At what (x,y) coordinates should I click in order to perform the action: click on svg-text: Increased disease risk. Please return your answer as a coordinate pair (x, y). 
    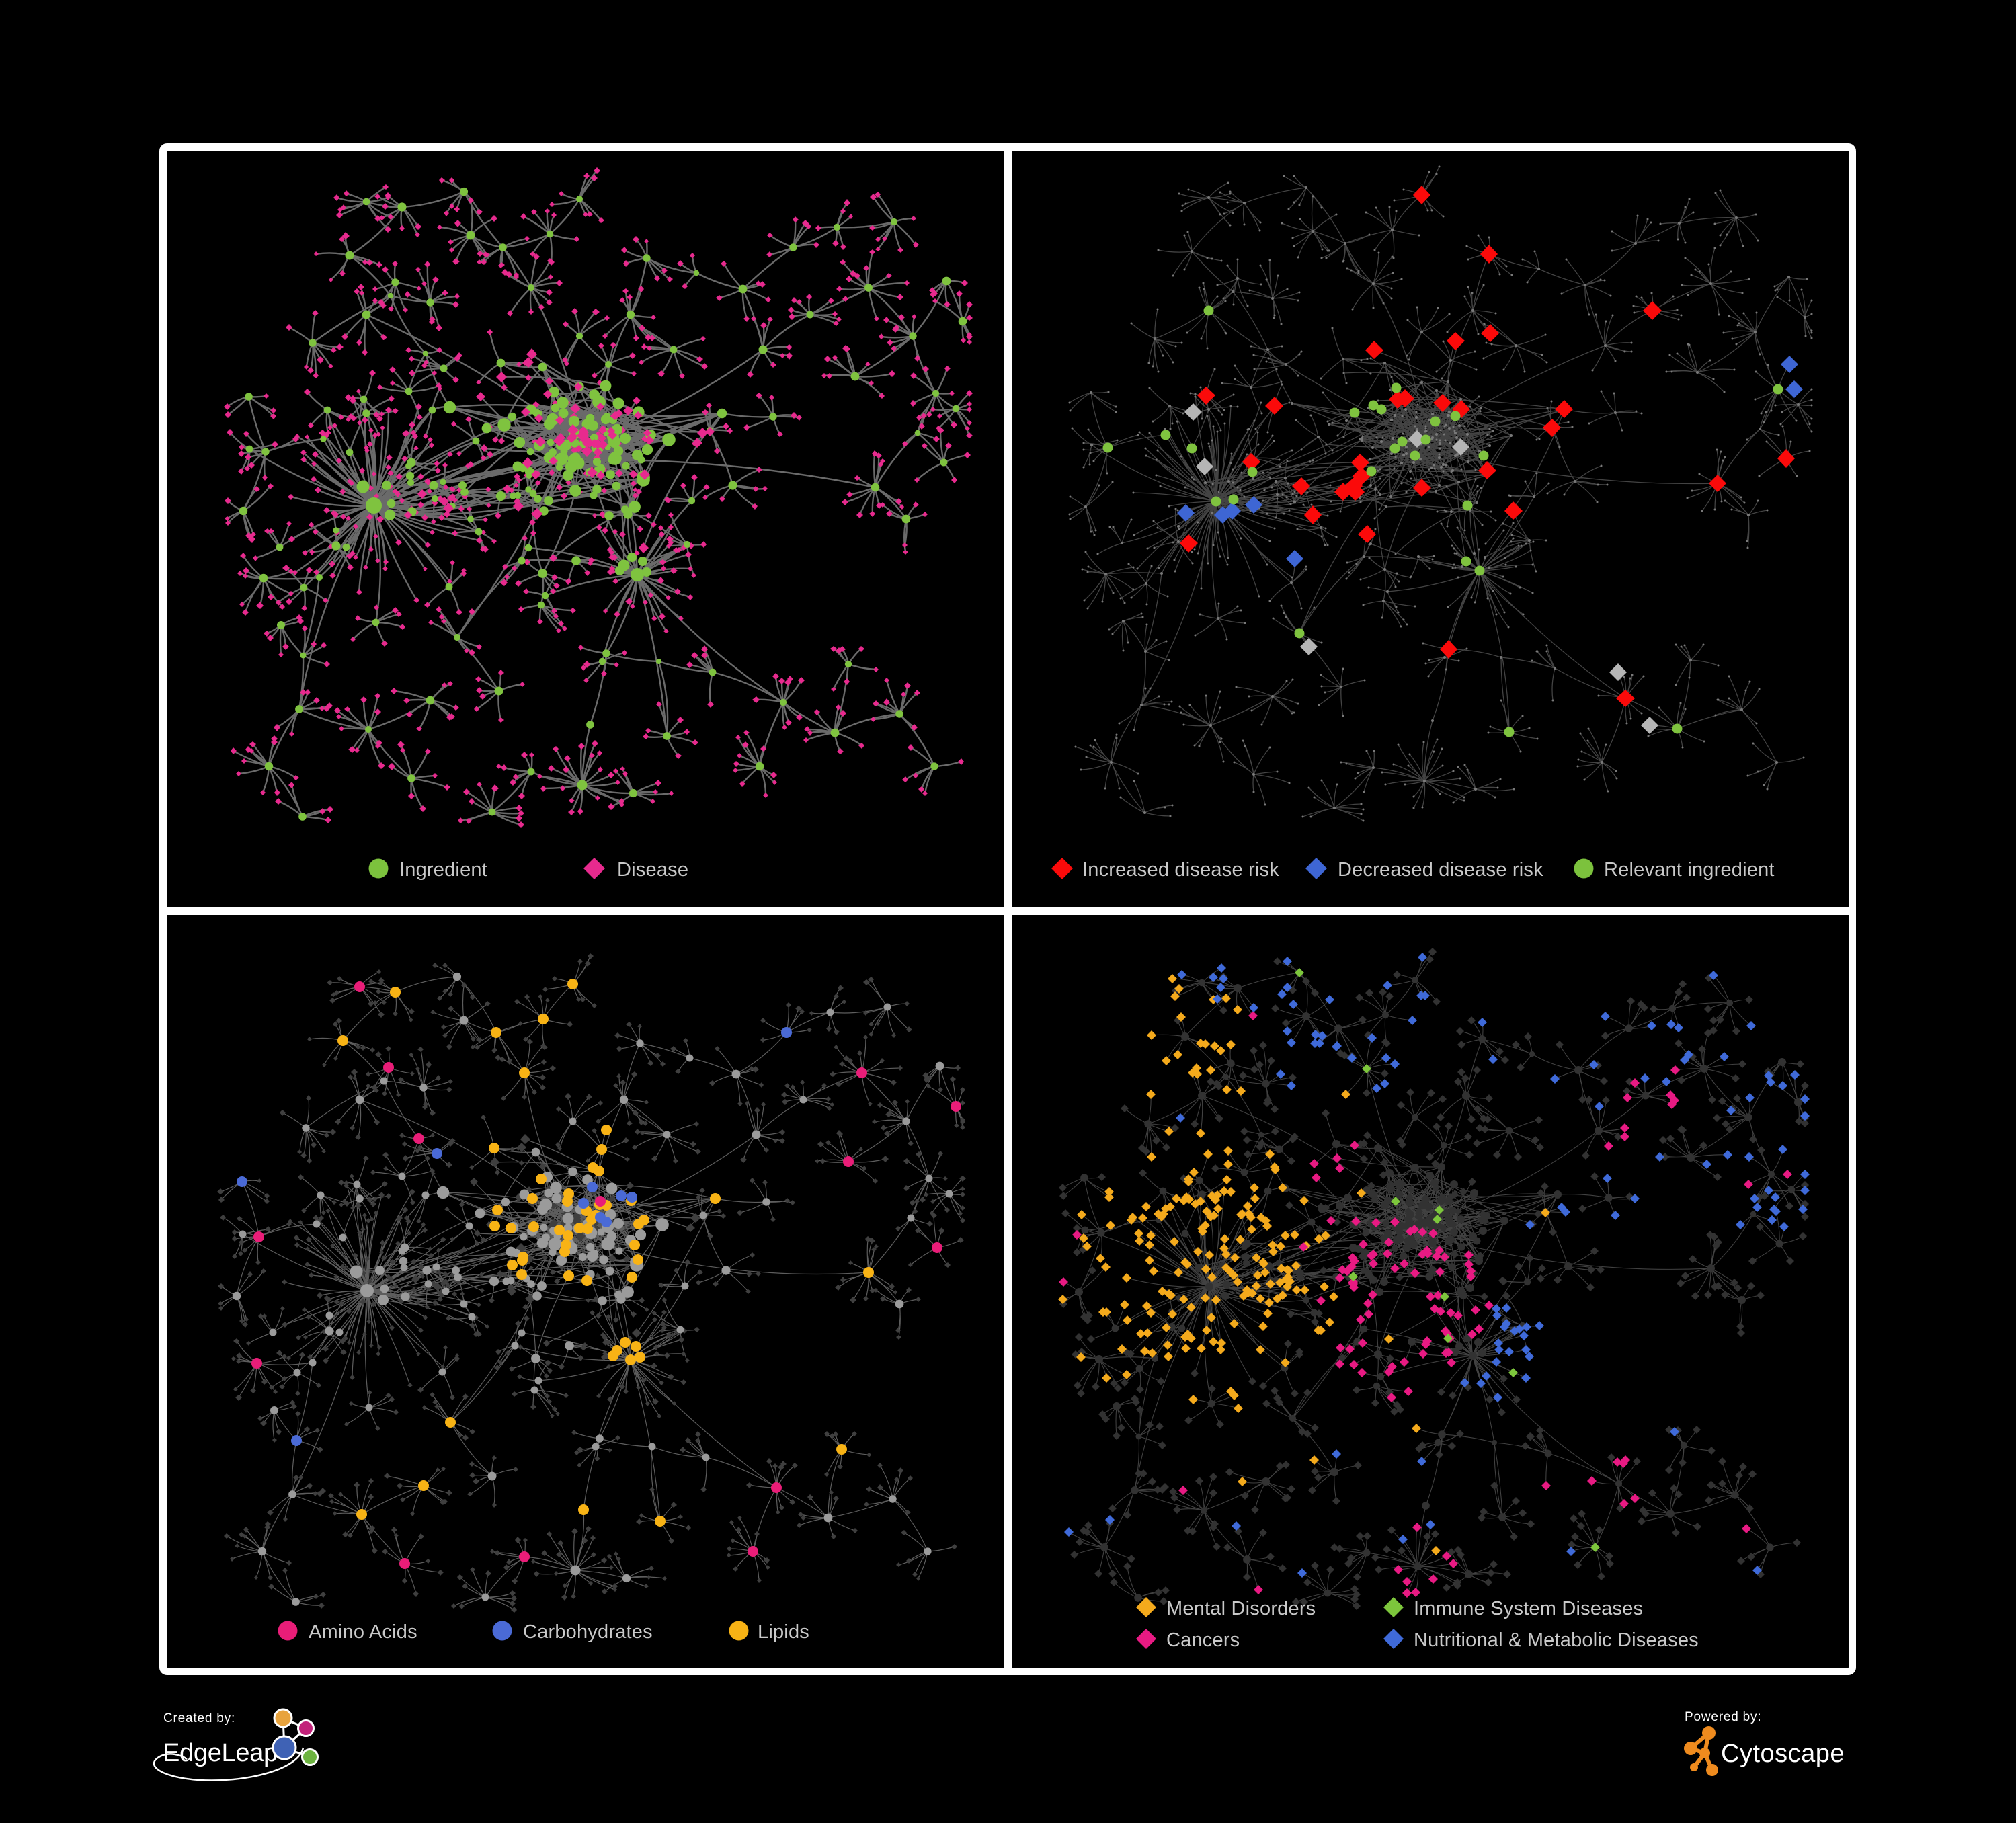
    Looking at the image, I should click on (1180, 870).